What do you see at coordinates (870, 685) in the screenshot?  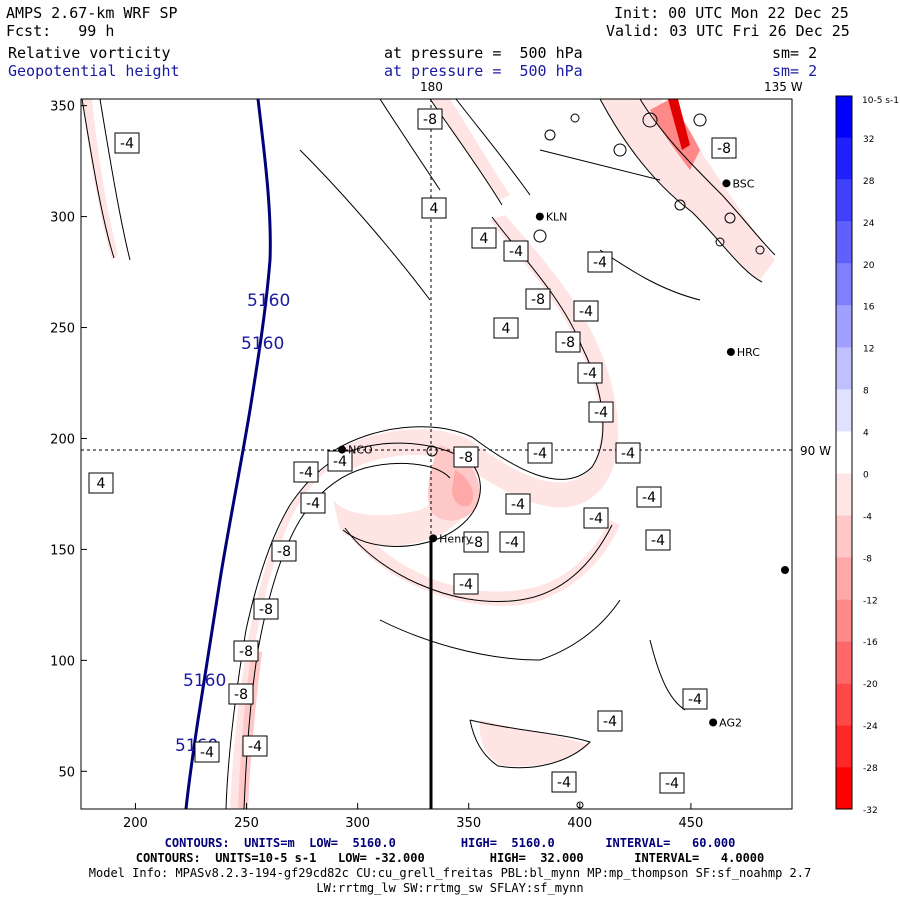 I see `colorbar-tick-label: -20` at bounding box center [870, 685].